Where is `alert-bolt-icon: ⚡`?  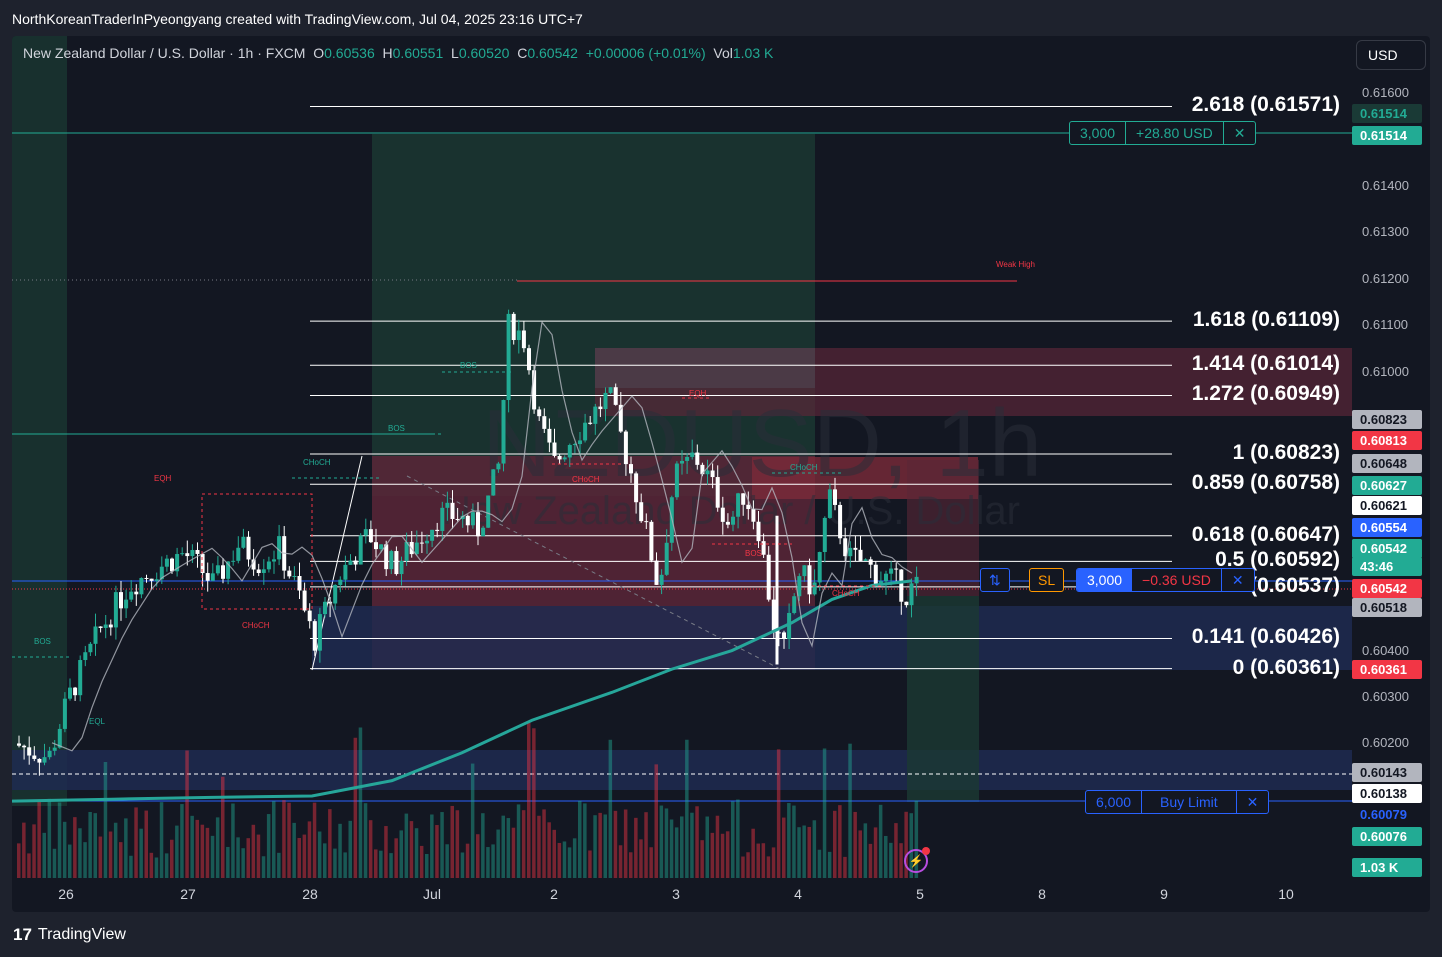
alert-bolt-icon: ⚡ is located at coordinates (917, 860).